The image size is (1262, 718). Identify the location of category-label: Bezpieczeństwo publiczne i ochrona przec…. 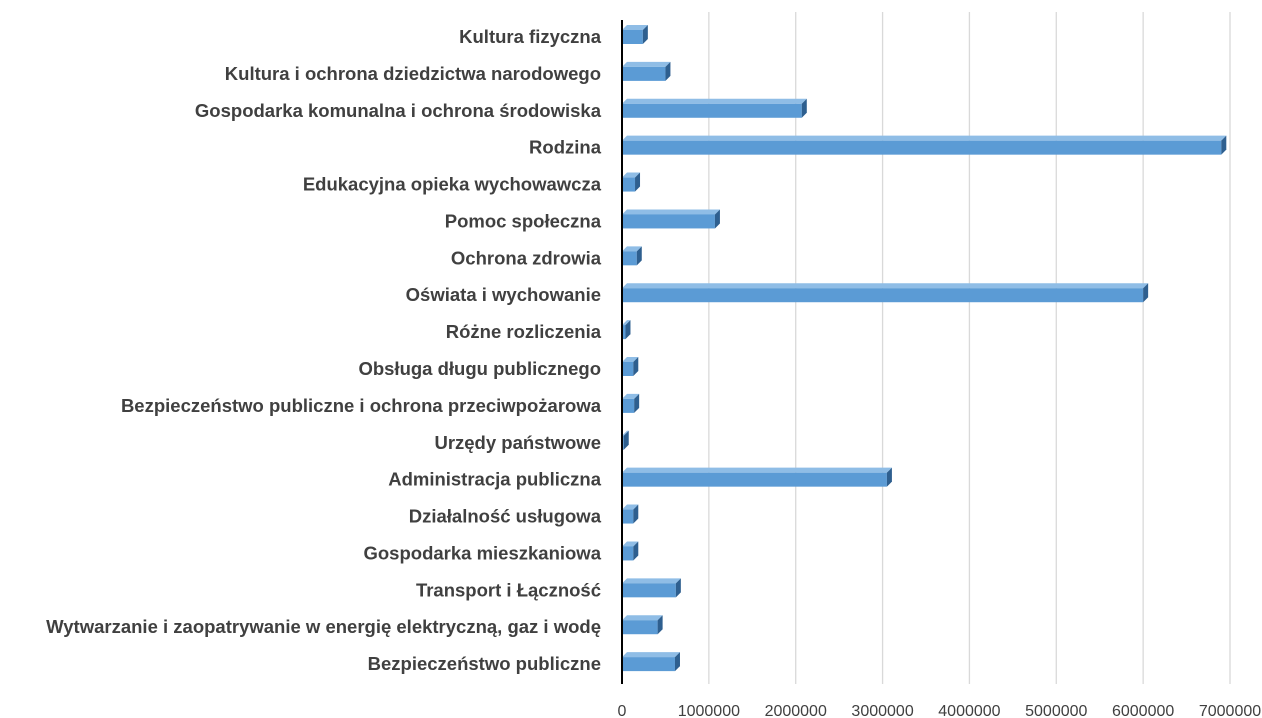
(361, 405).